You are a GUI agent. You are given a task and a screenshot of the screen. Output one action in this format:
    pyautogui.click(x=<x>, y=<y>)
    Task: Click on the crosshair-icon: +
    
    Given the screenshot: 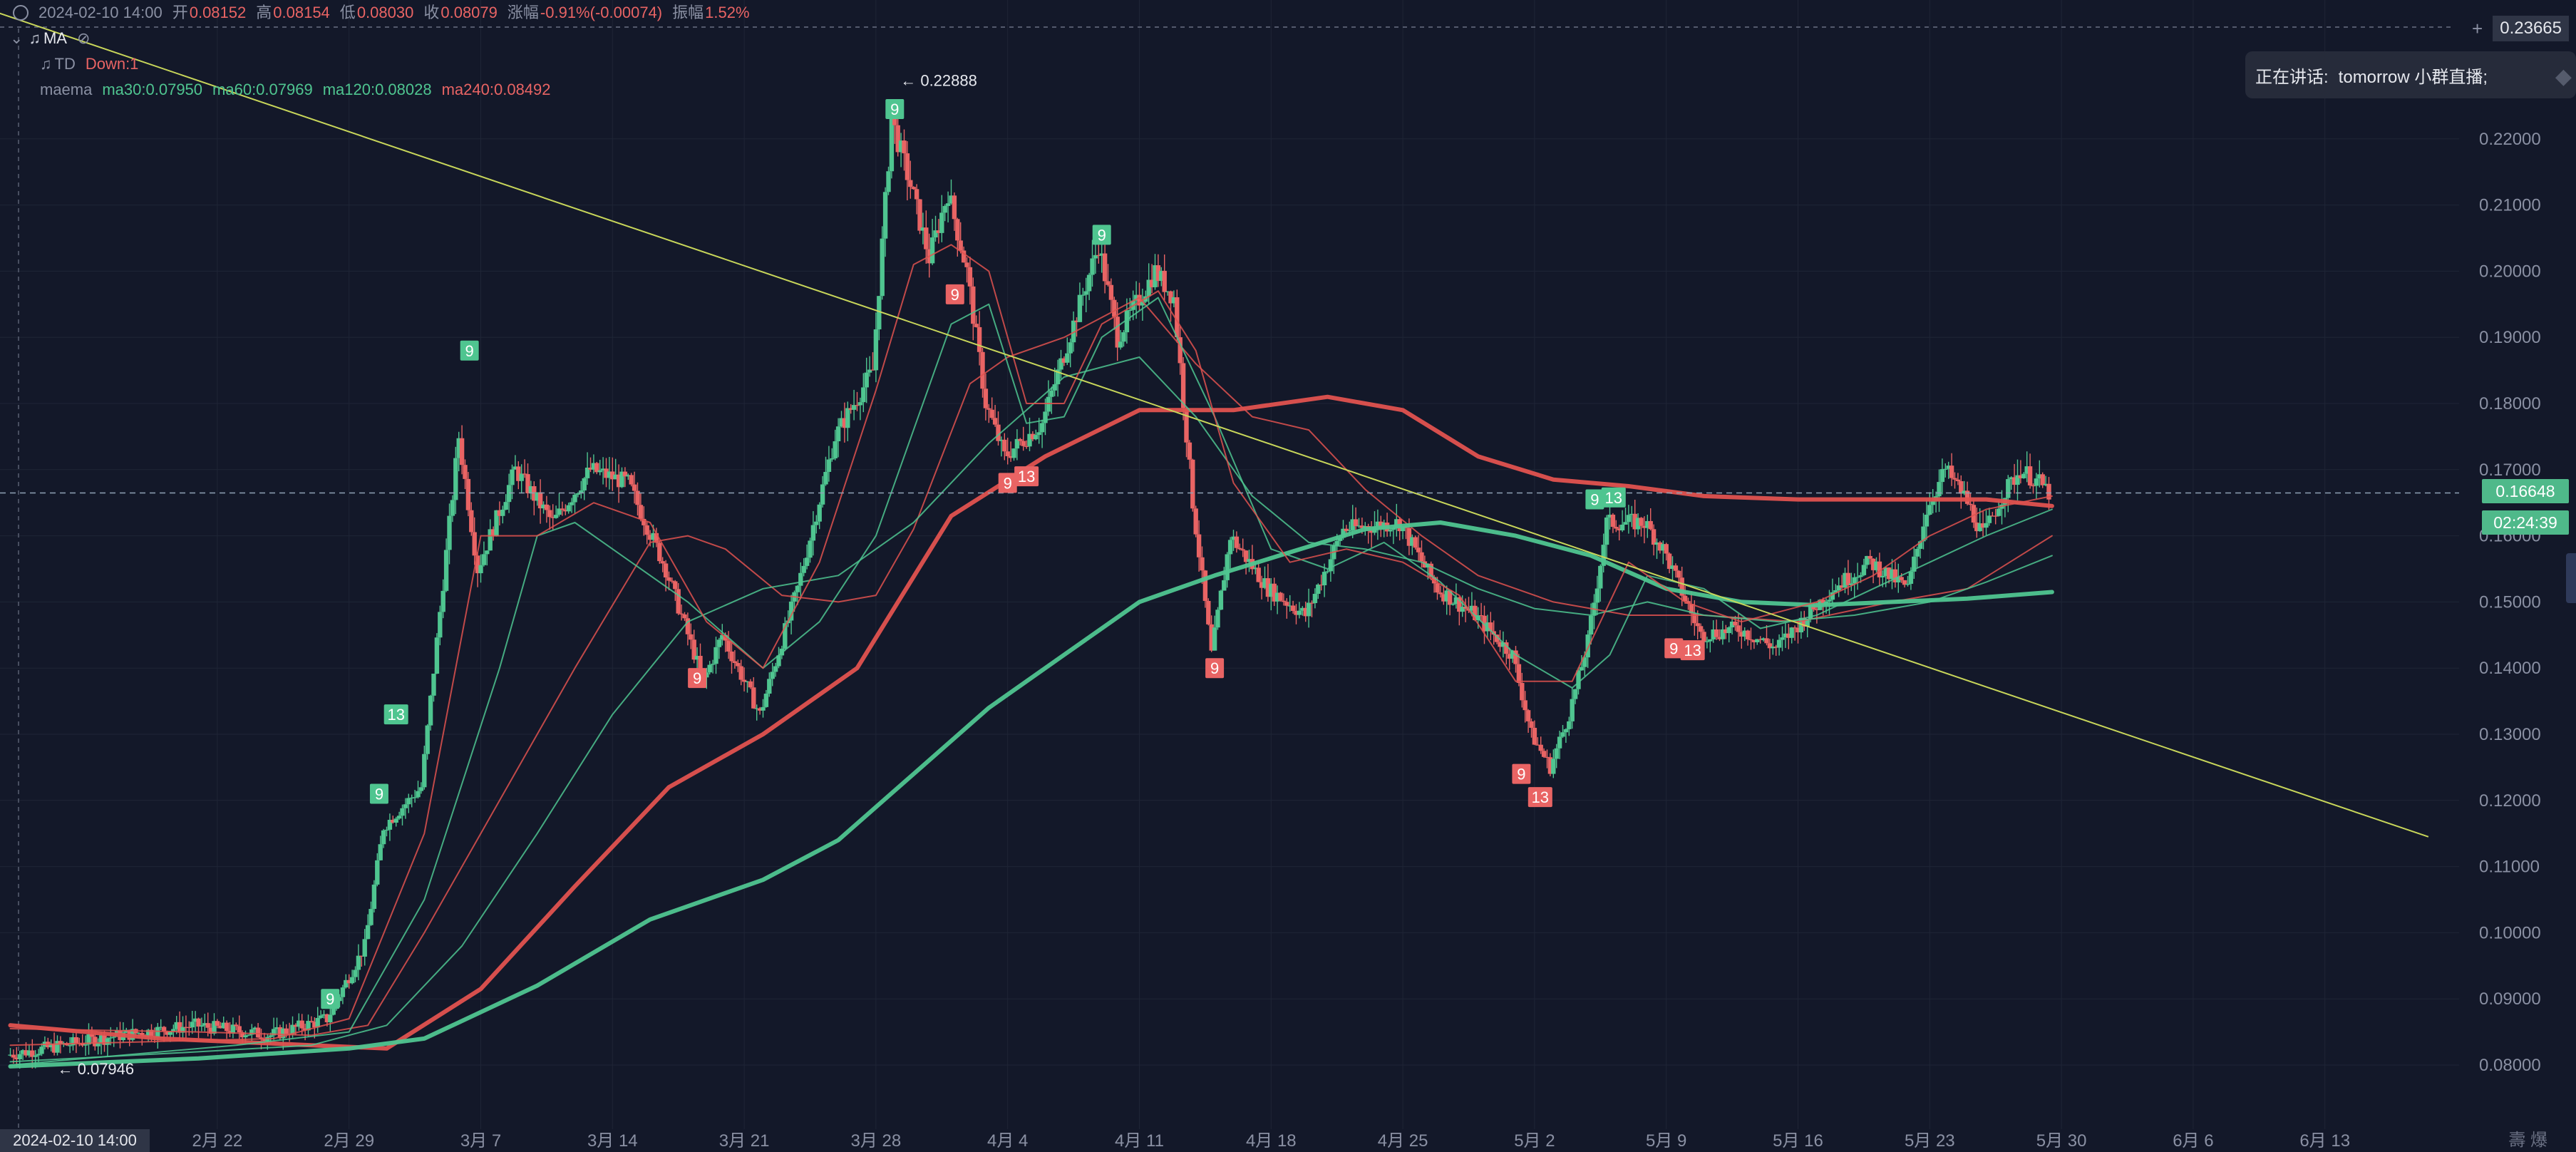 What is the action you would take?
    pyautogui.click(x=2477, y=28)
    